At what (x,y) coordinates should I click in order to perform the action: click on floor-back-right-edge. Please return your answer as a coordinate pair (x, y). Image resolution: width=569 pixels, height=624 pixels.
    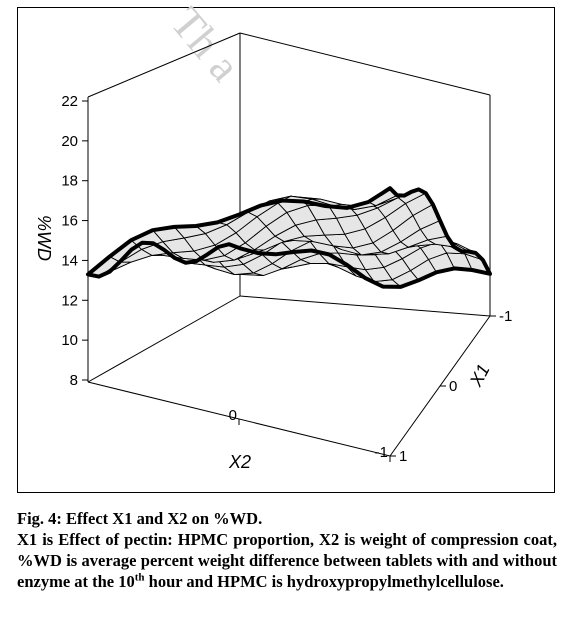
    Looking at the image, I should click on (365, 306).